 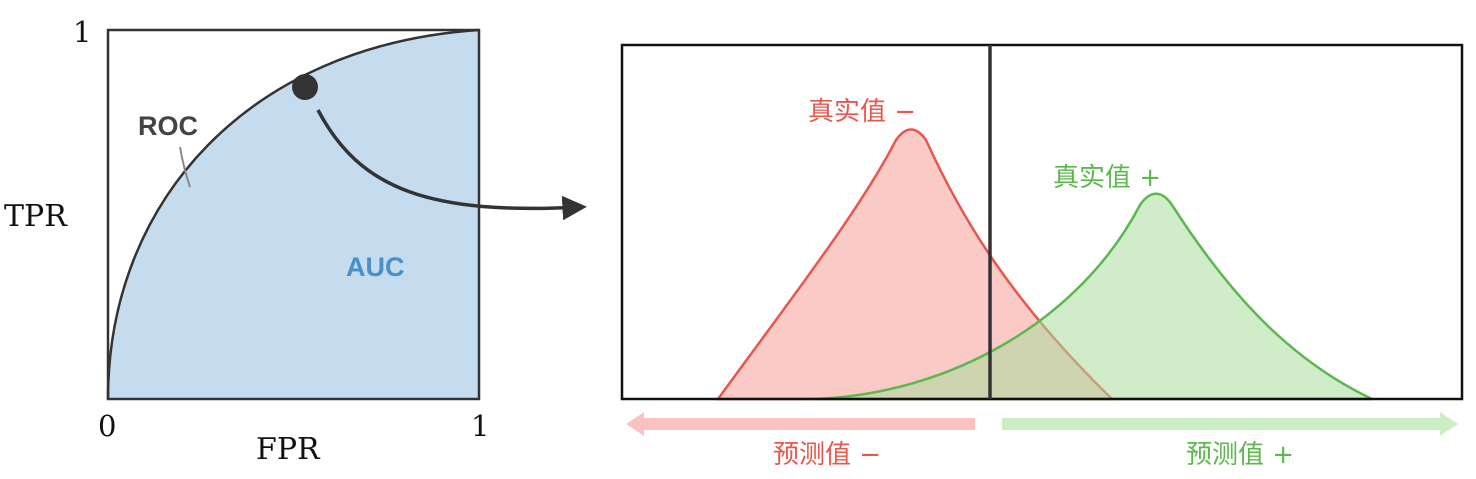 I want to click on roc-label-leader, so click(x=185, y=167).